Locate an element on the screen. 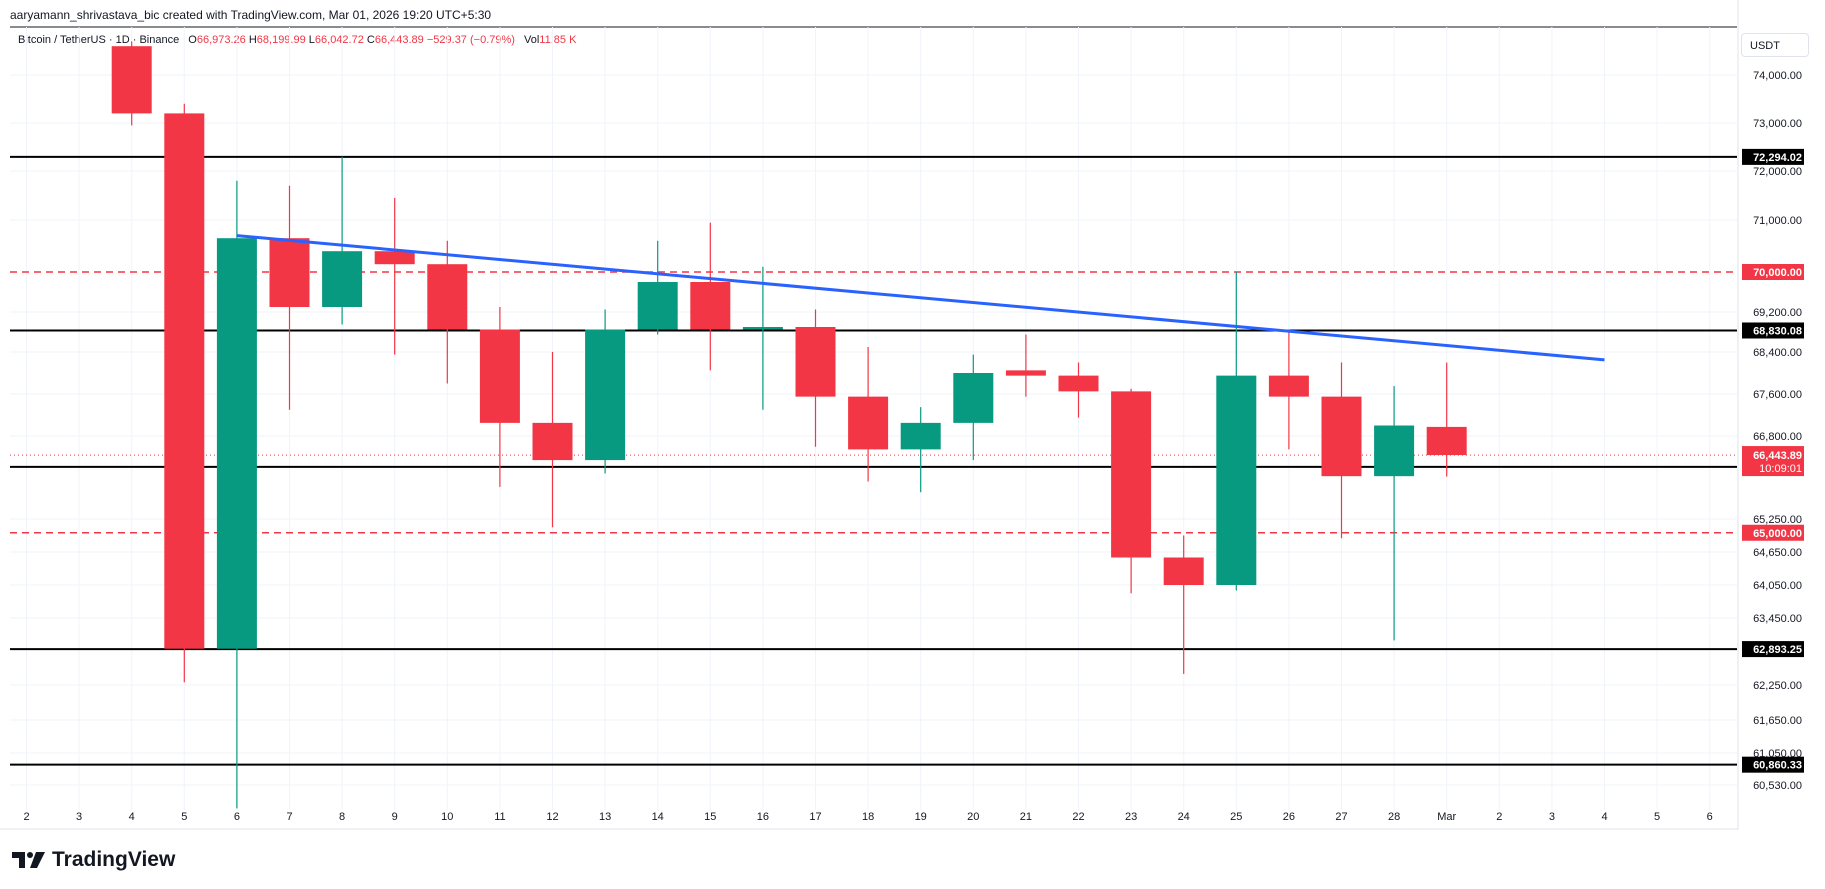  price-tick-label: 73,000.00 is located at coordinates (1777, 124).